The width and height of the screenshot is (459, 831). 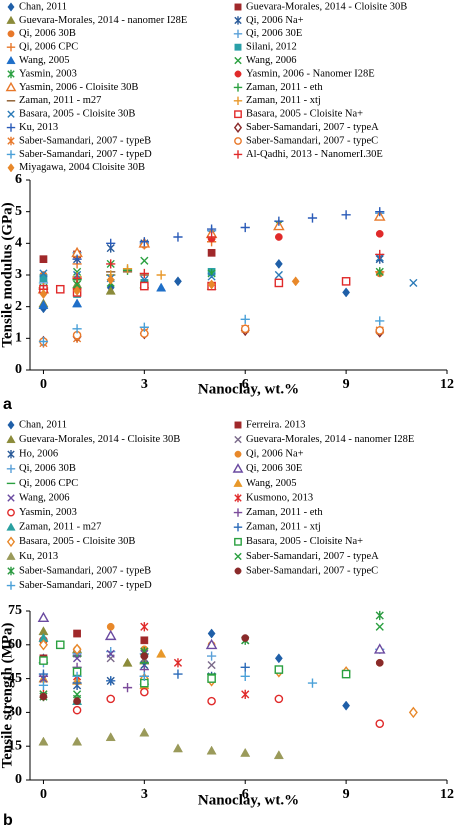 I want to click on legend-label: Qi, 2006 30E, so click(x=274, y=33).